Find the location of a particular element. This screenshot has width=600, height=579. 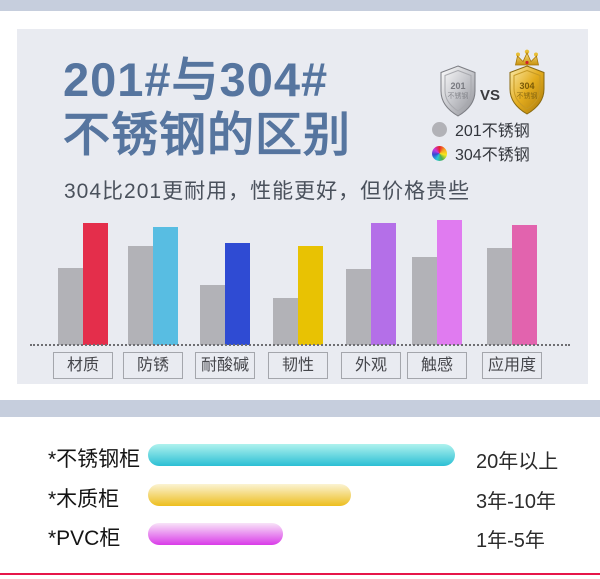

bar-304-应用度 is located at coordinates (524, 285).